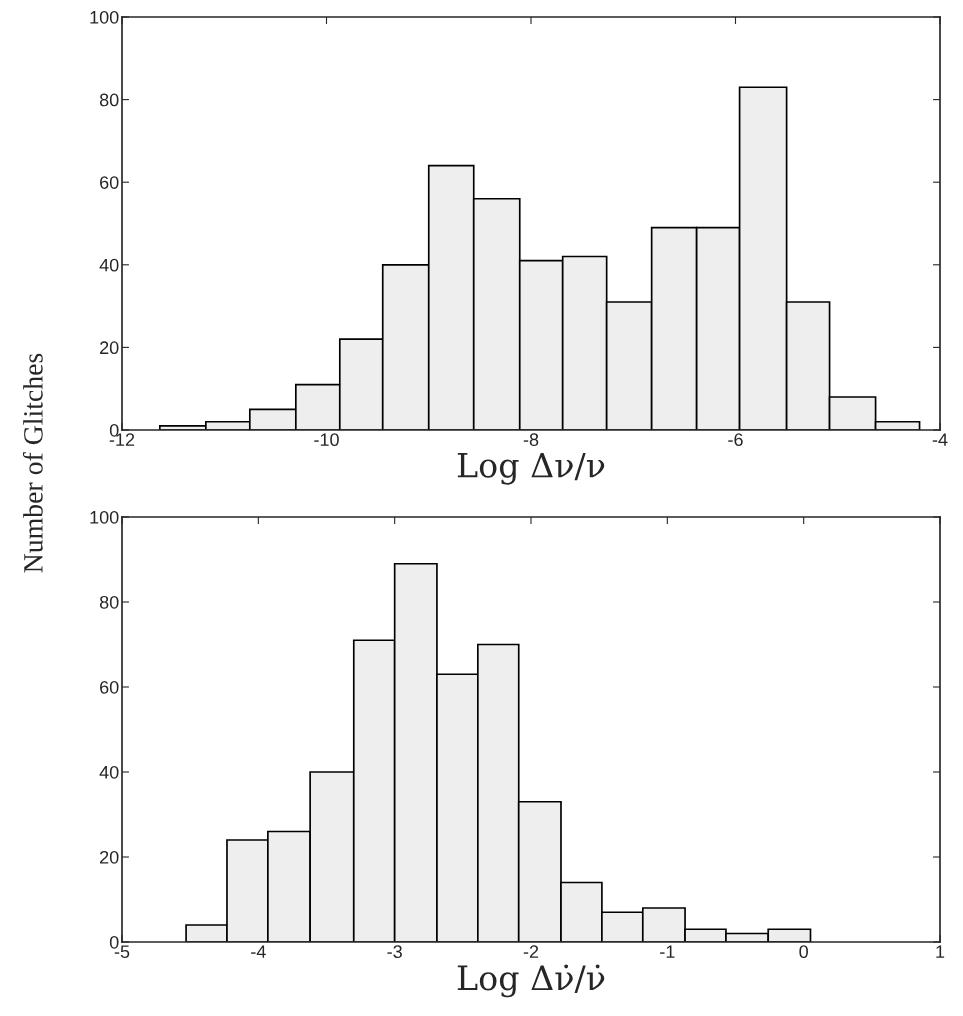 The height and width of the screenshot is (1016, 963). What do you see at coordinates (32, 463) in the screenshot?
I see `y-axis-title: Number of Glitches` at bounding box center [32, 463].